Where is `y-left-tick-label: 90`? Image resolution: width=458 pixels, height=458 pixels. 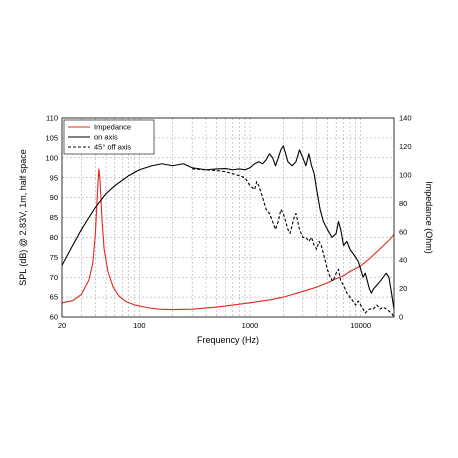 y-left-tick-label: 90 is located at coordinates (54, 197).